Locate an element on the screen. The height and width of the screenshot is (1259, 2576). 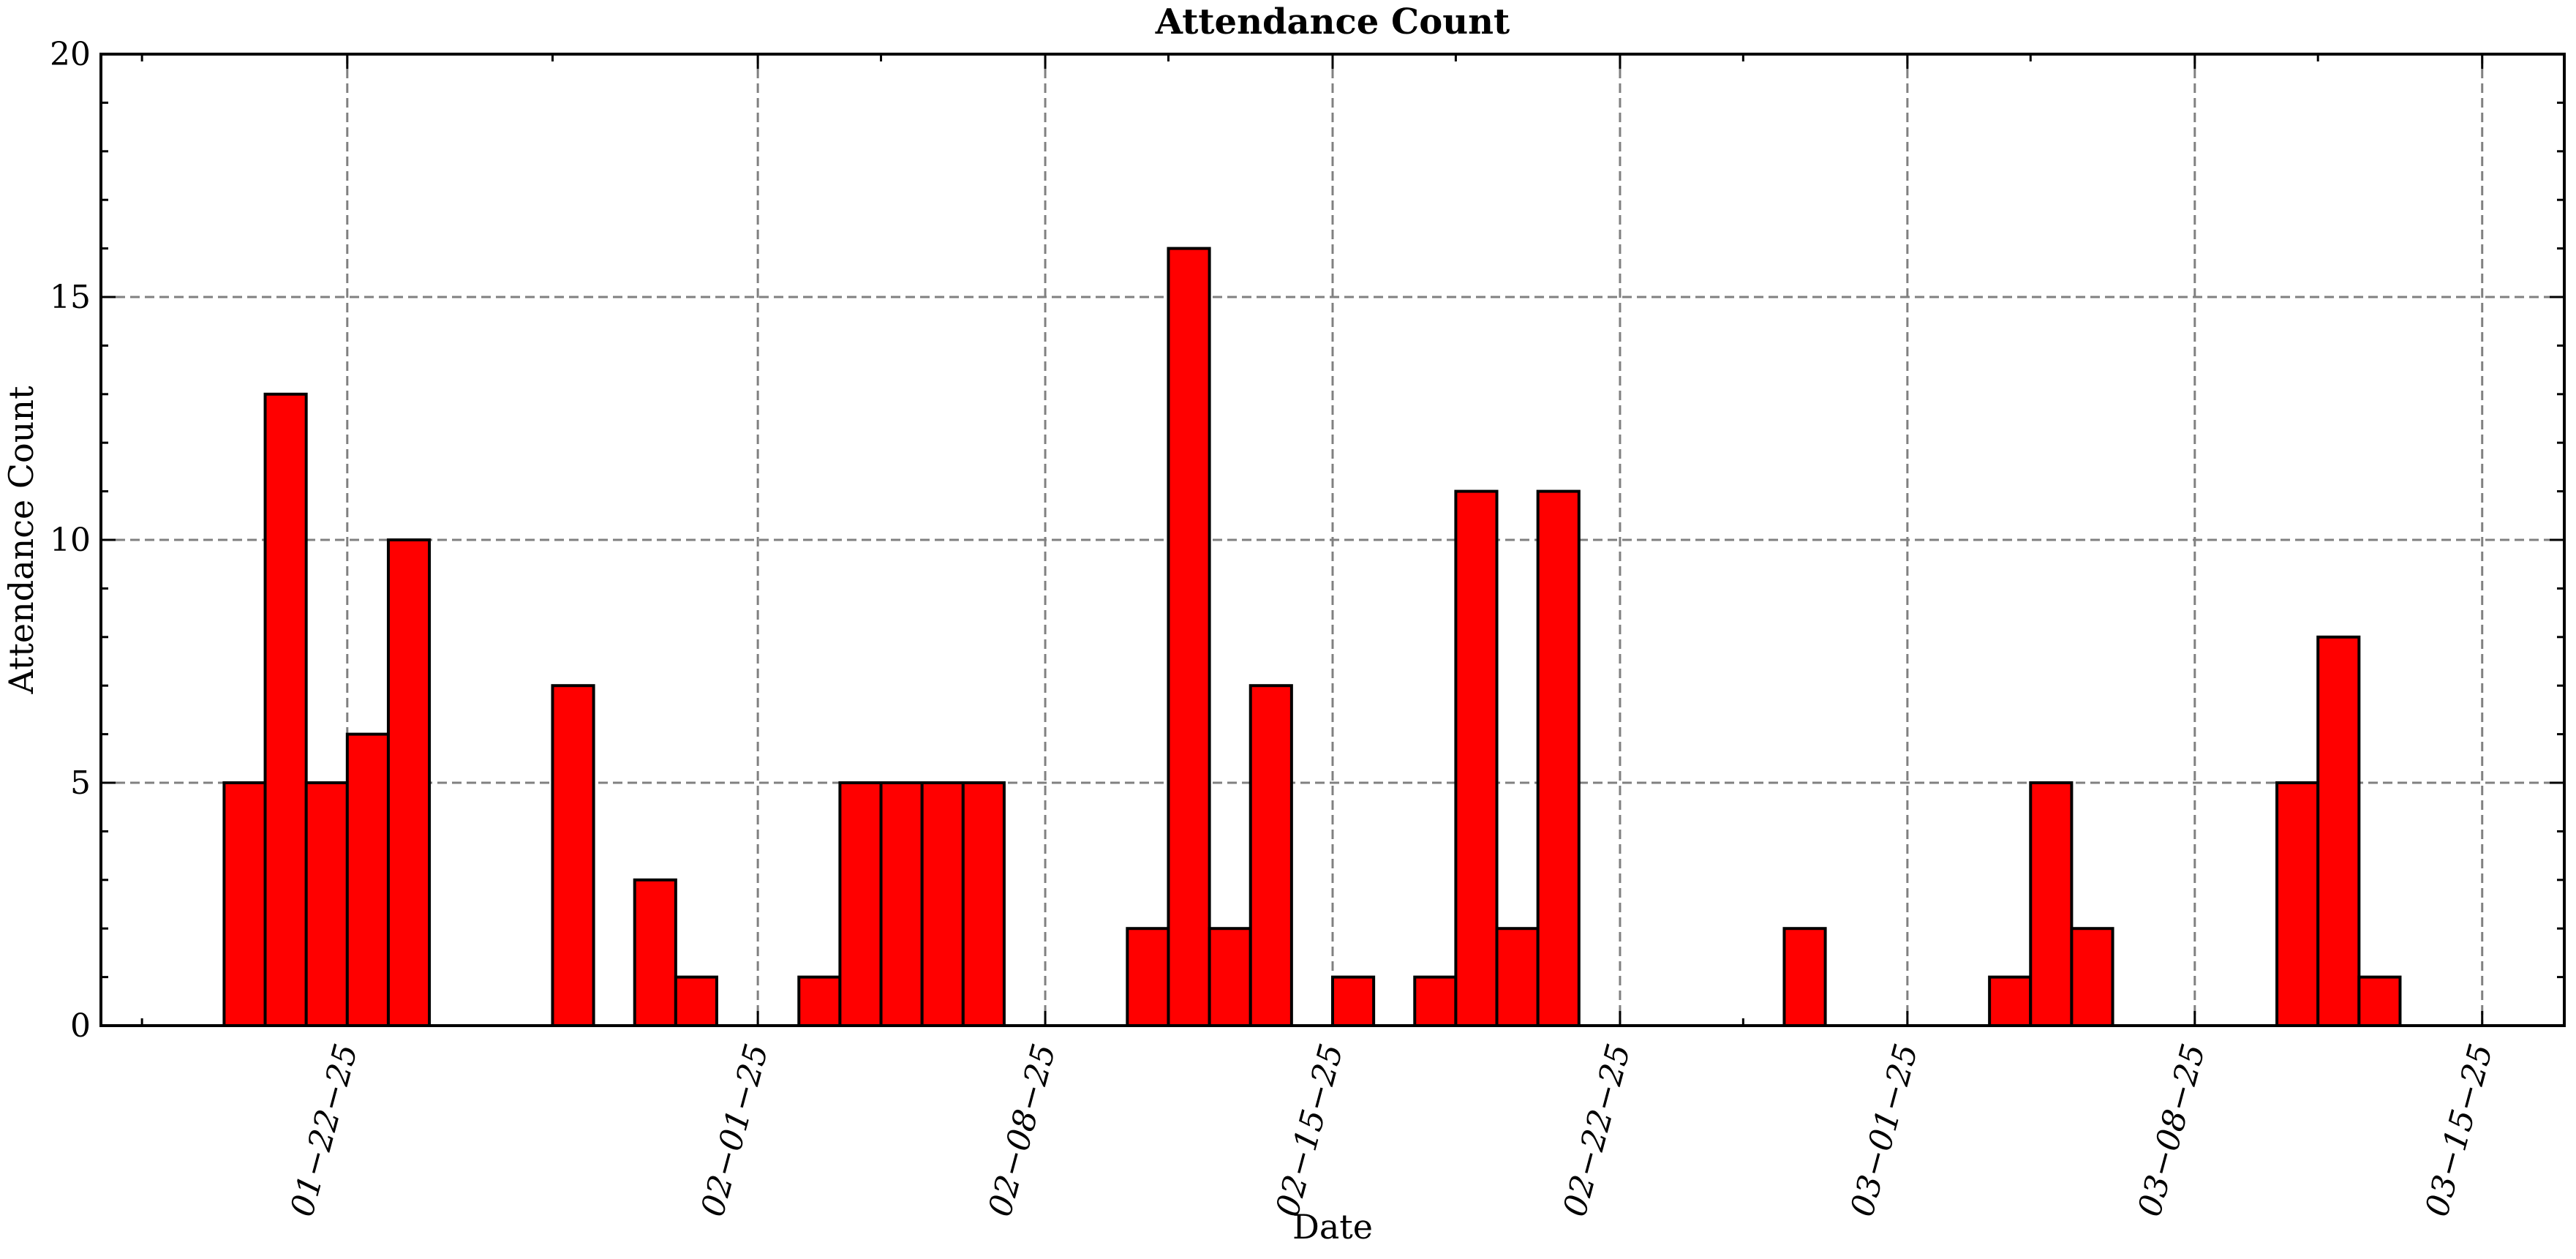
x-tick-label: 02−22−25 is located at coordinates (1597, 1130).